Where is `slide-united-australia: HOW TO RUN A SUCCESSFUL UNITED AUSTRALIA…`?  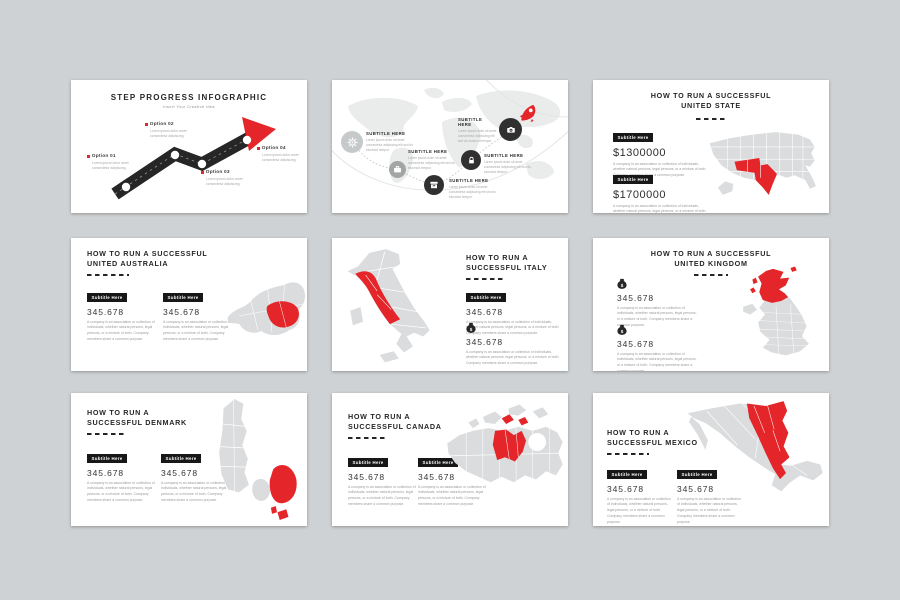 slide-united-australia: HOW TO RUN A SUCCESSFUL UNITED AUSTRALIA… is located at coordinates (189, 304).